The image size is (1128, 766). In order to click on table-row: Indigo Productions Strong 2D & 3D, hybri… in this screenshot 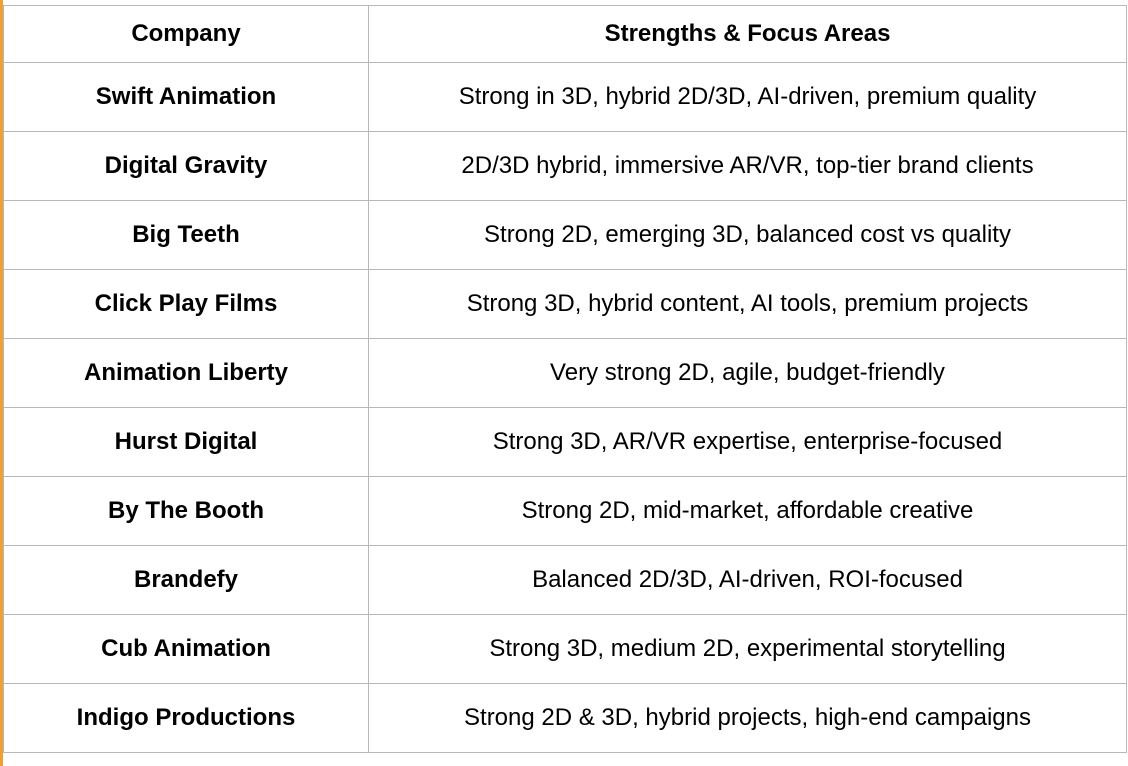, I will do `click(565, 718)`.